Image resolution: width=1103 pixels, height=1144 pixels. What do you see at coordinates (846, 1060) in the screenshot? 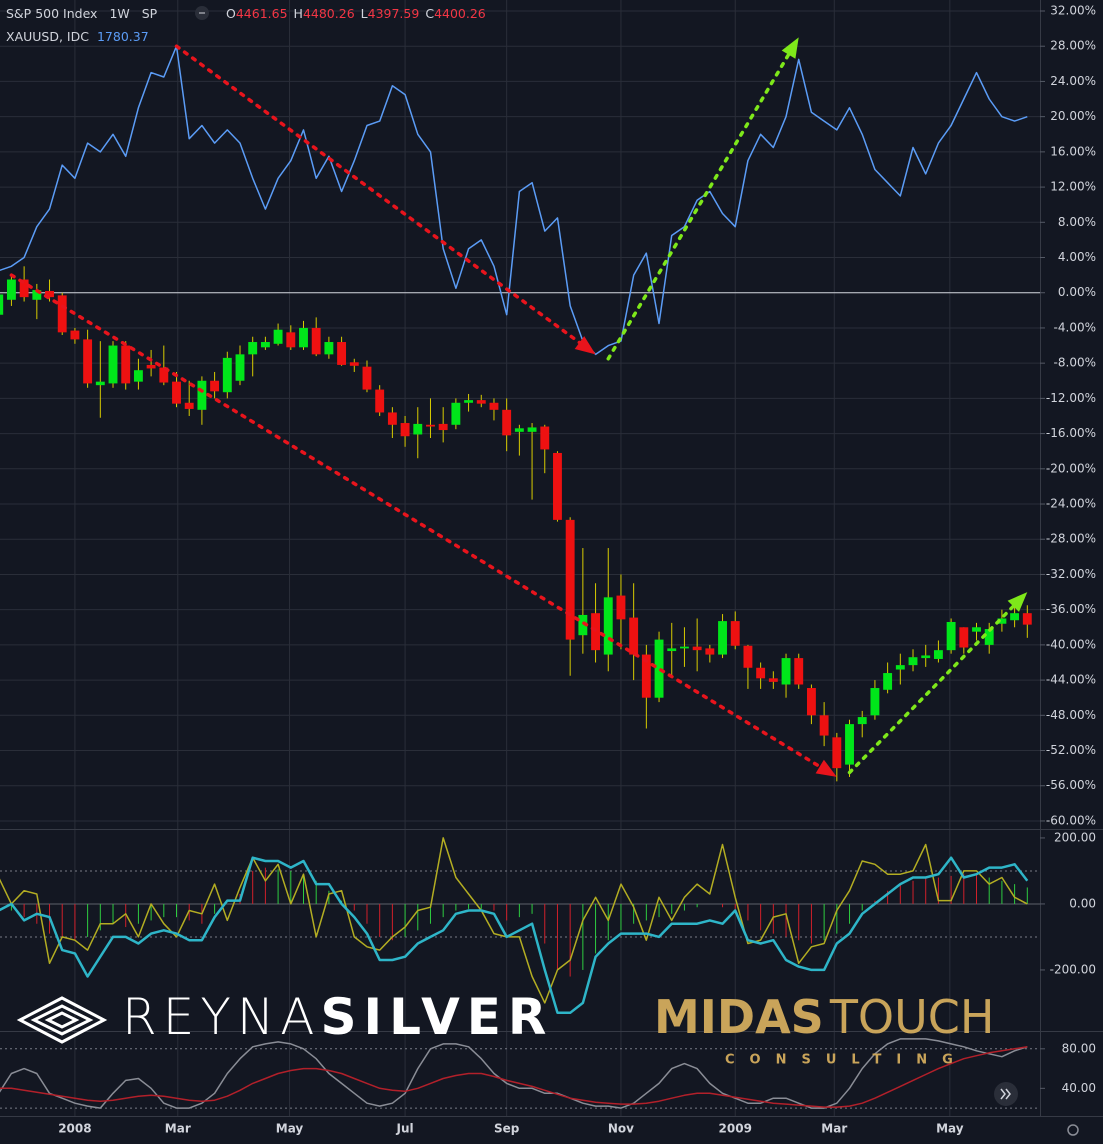
I see `watermark-text: CONSULTING` at bounding box center [846, 1060].